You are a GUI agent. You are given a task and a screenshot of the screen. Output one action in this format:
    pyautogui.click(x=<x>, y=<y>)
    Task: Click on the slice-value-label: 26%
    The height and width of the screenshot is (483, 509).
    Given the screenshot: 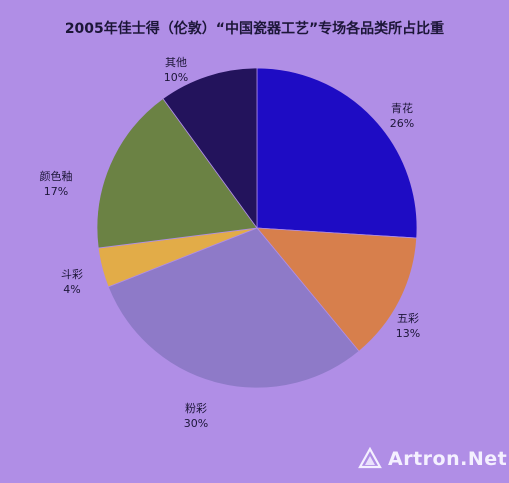 What is the action you would take?
    pyautogui.click(x=402, y=123)
    